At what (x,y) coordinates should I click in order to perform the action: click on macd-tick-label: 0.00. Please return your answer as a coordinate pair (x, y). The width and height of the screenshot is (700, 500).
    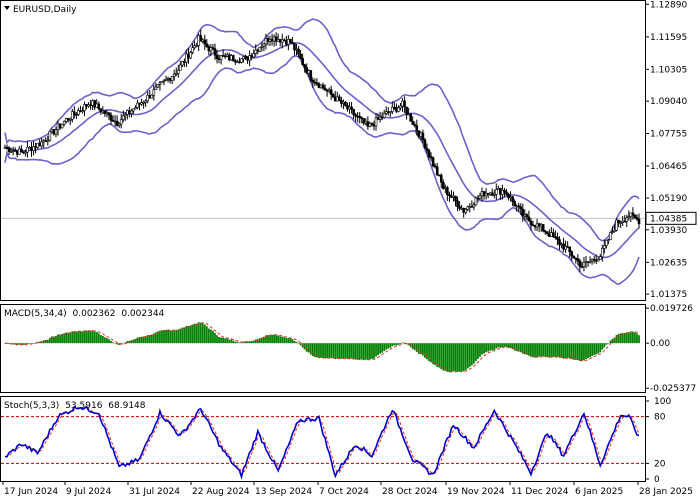
    Looking at the image, I should click on (660, 344).